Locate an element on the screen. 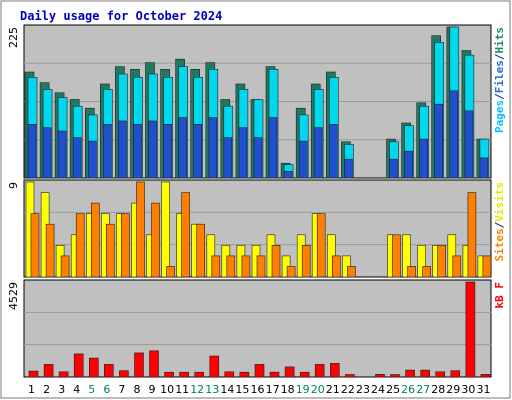 The width and height of the screenshot is (512, 400). x-tick-label: 23 is located at coordinates (363, 389).